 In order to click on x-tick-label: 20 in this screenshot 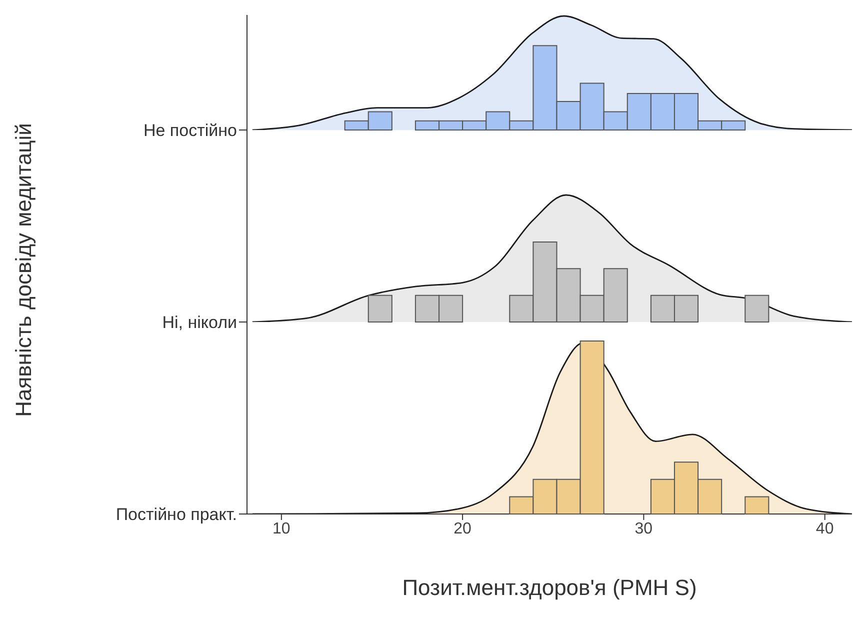, I will do `click(463, 529)`.